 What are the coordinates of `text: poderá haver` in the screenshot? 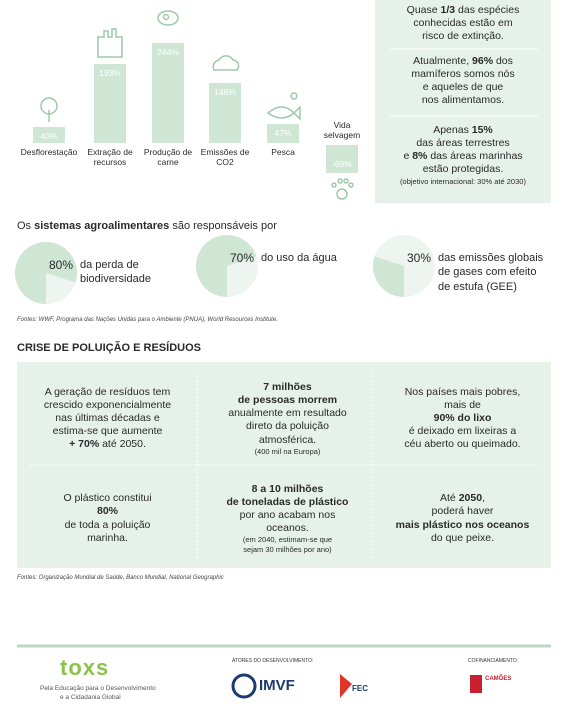 It's located at (462, 511).